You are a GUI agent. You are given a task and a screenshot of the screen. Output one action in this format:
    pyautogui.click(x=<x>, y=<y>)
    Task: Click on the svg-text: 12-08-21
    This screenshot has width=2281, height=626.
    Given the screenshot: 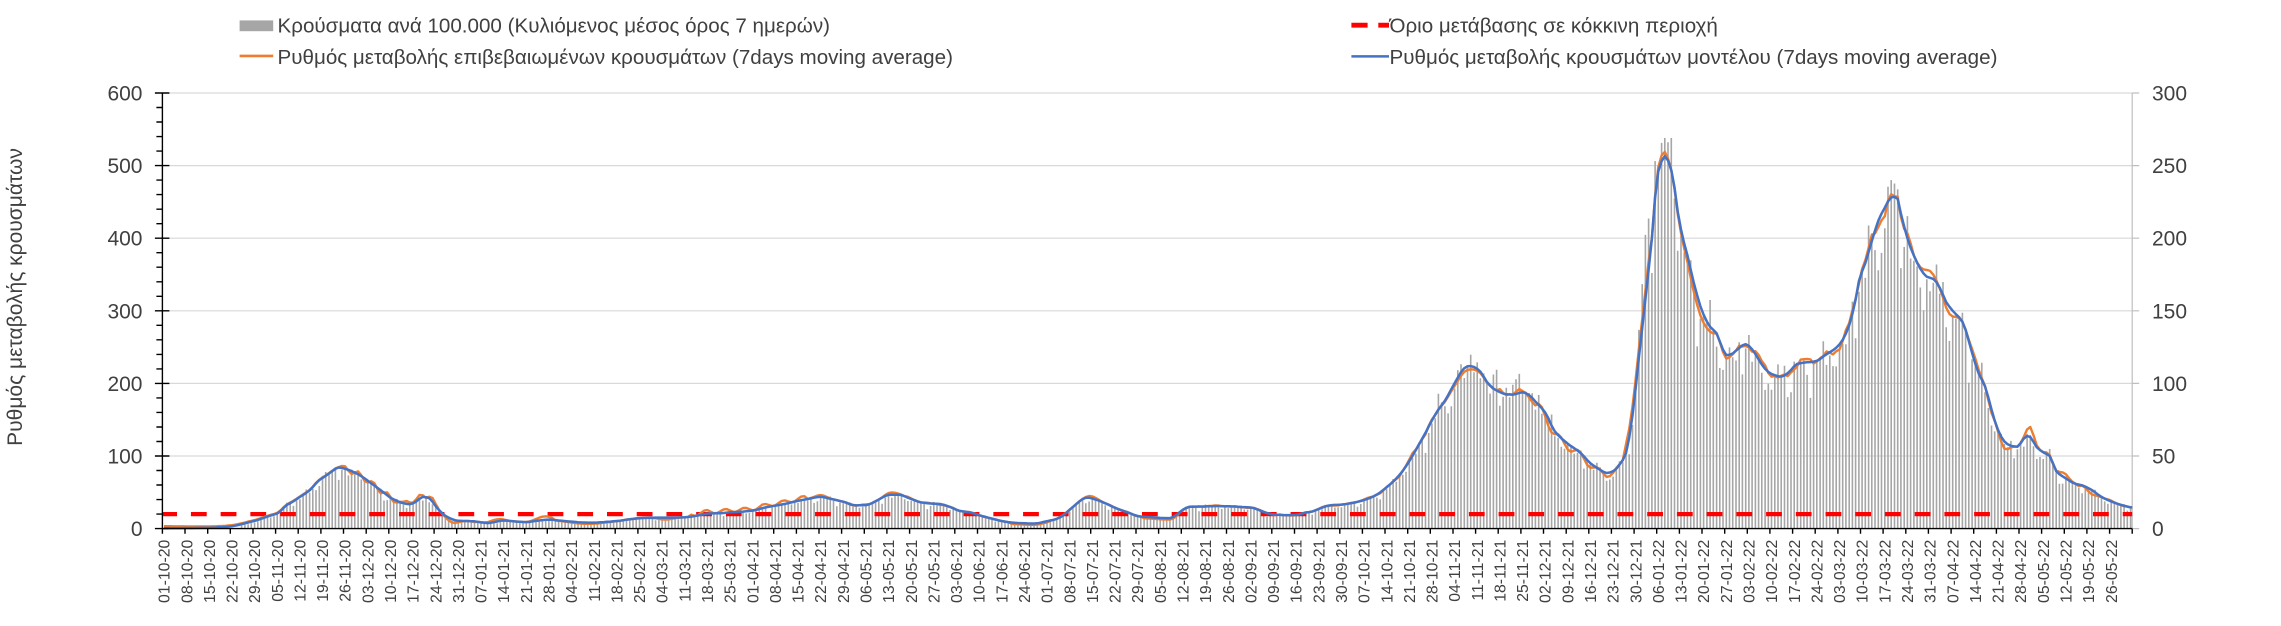 What is the action you would take?
    pyautogui.click(x=1184, y=570)
    